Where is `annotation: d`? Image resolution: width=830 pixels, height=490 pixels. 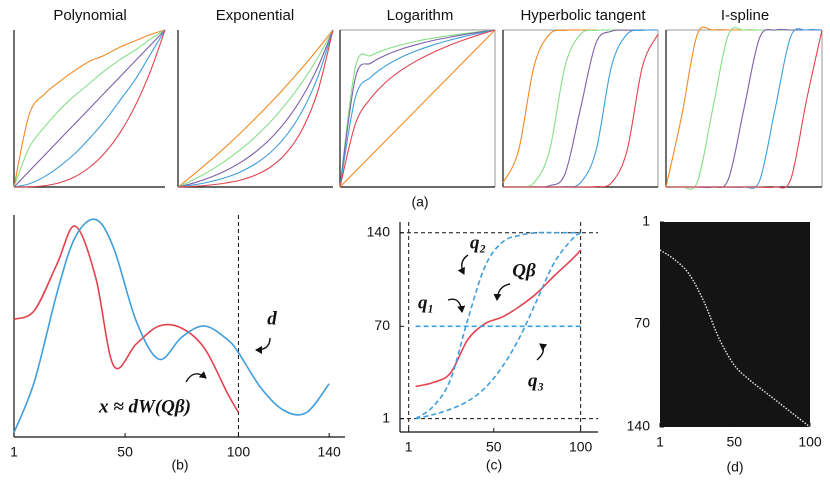 annotation: d is located at coordinates (272, 318).